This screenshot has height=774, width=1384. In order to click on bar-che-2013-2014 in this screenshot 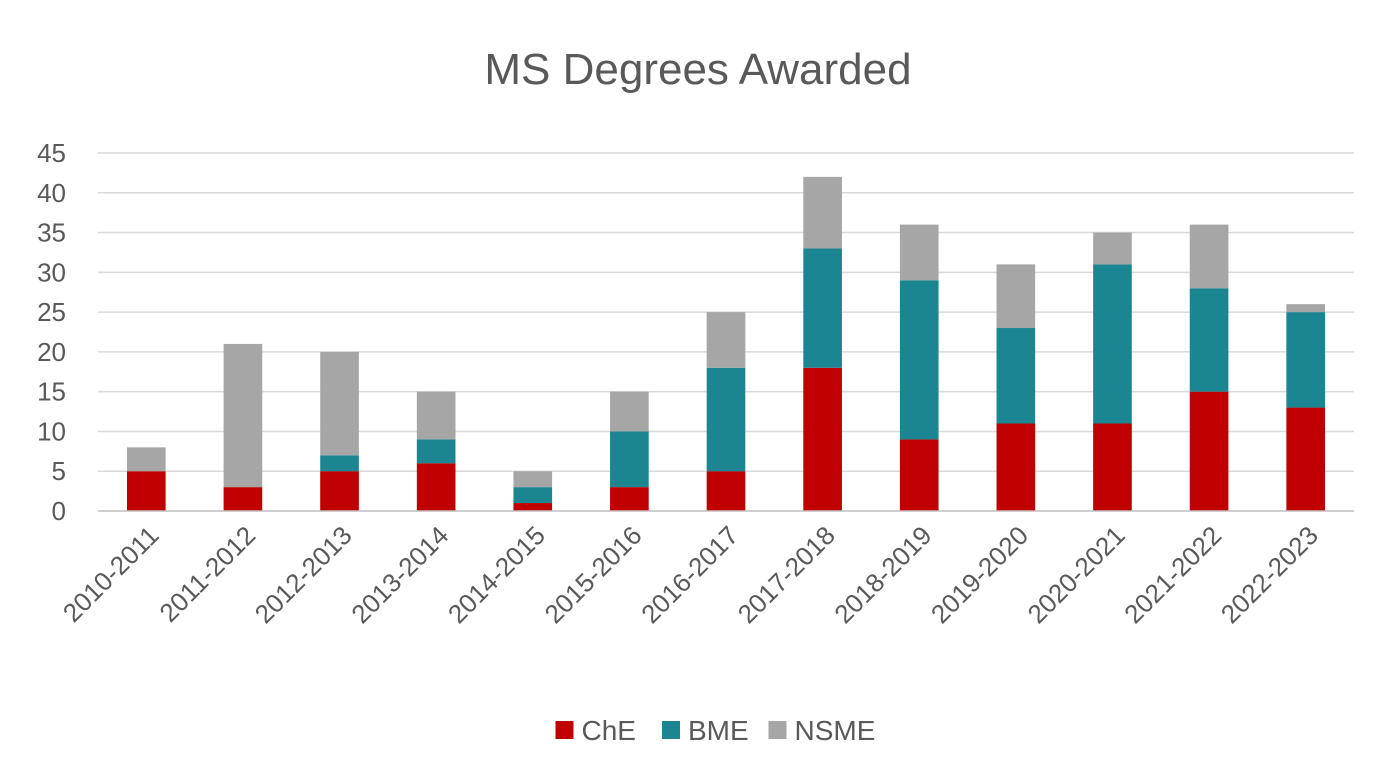, I will do `click(436, 487)`.